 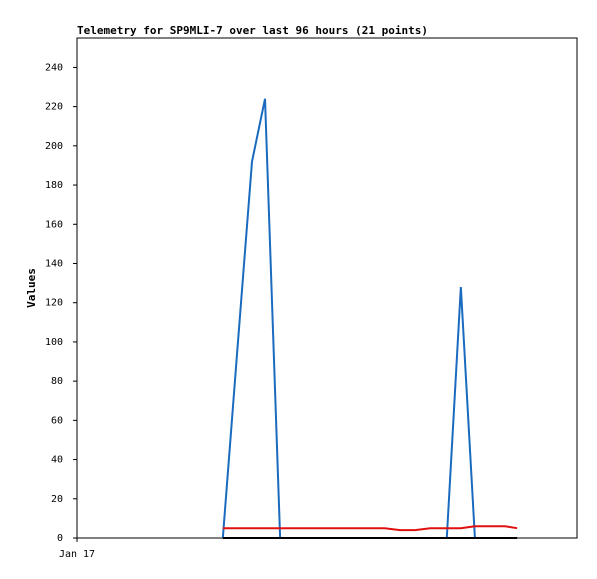 I want to click on y-tick-label: 20, so click(x=57, y=499).